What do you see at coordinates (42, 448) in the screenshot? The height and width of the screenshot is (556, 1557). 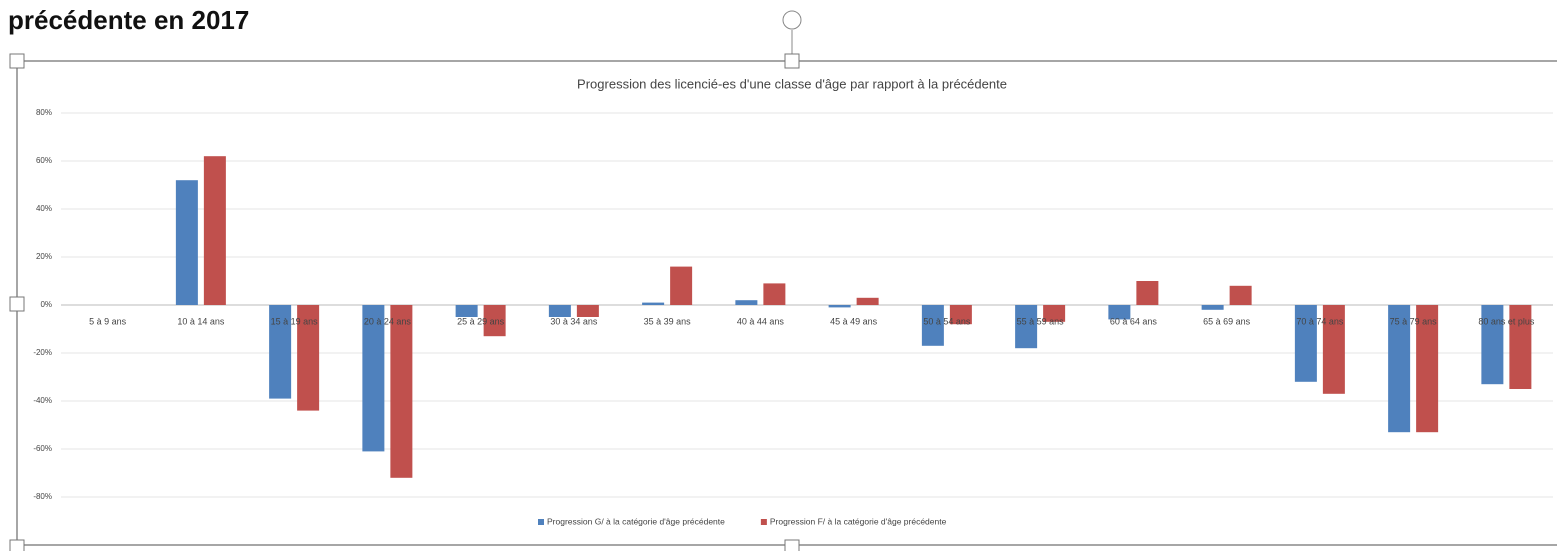 I see `y-tick-label: -60%` at bounding box center [42, 448].